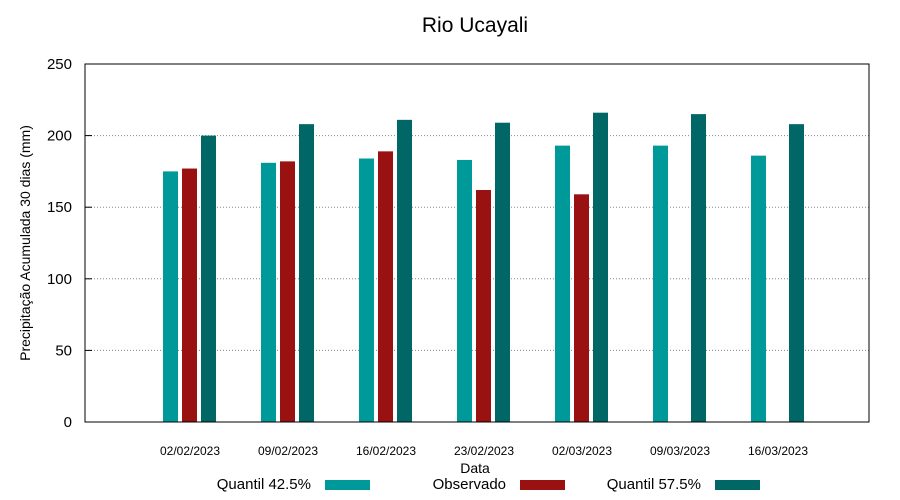  I want to click on y-tick-label: 0, so click(68, 422).